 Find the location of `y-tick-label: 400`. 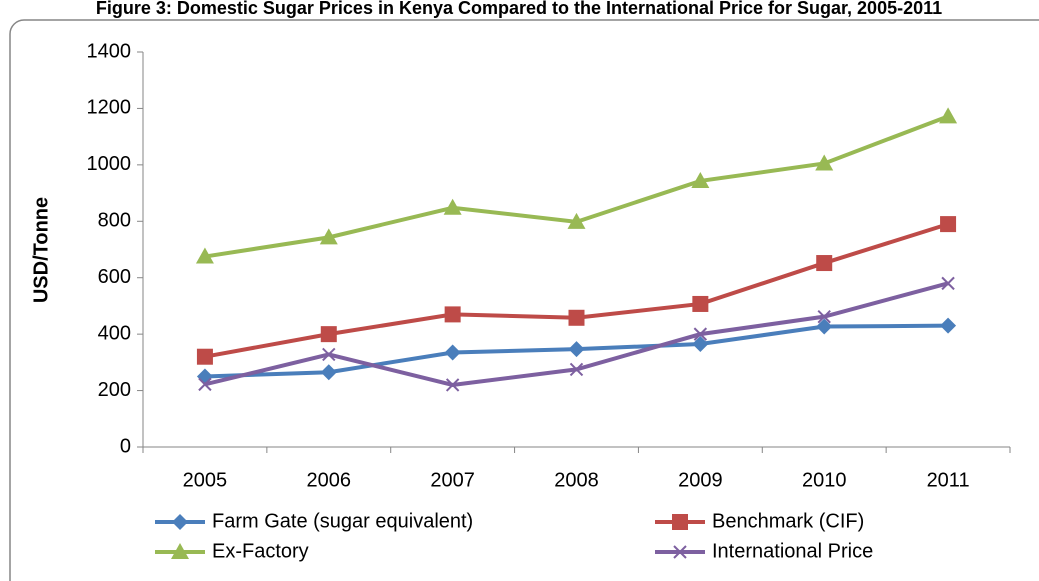

y-tick-label: 400 is located at coordinates (114, 333).